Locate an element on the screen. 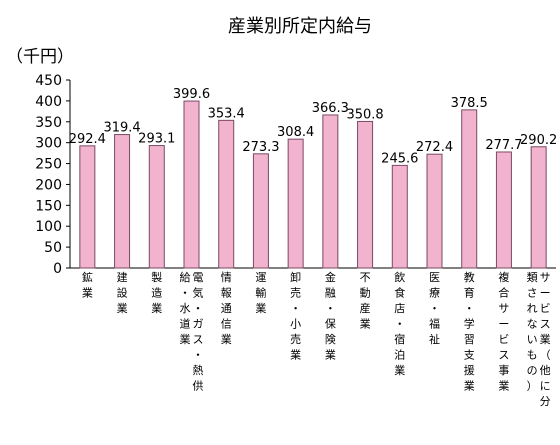 The width and height of the screenshot is (560, 445). data-label: 350.8 is located at coordinates (364, 114).